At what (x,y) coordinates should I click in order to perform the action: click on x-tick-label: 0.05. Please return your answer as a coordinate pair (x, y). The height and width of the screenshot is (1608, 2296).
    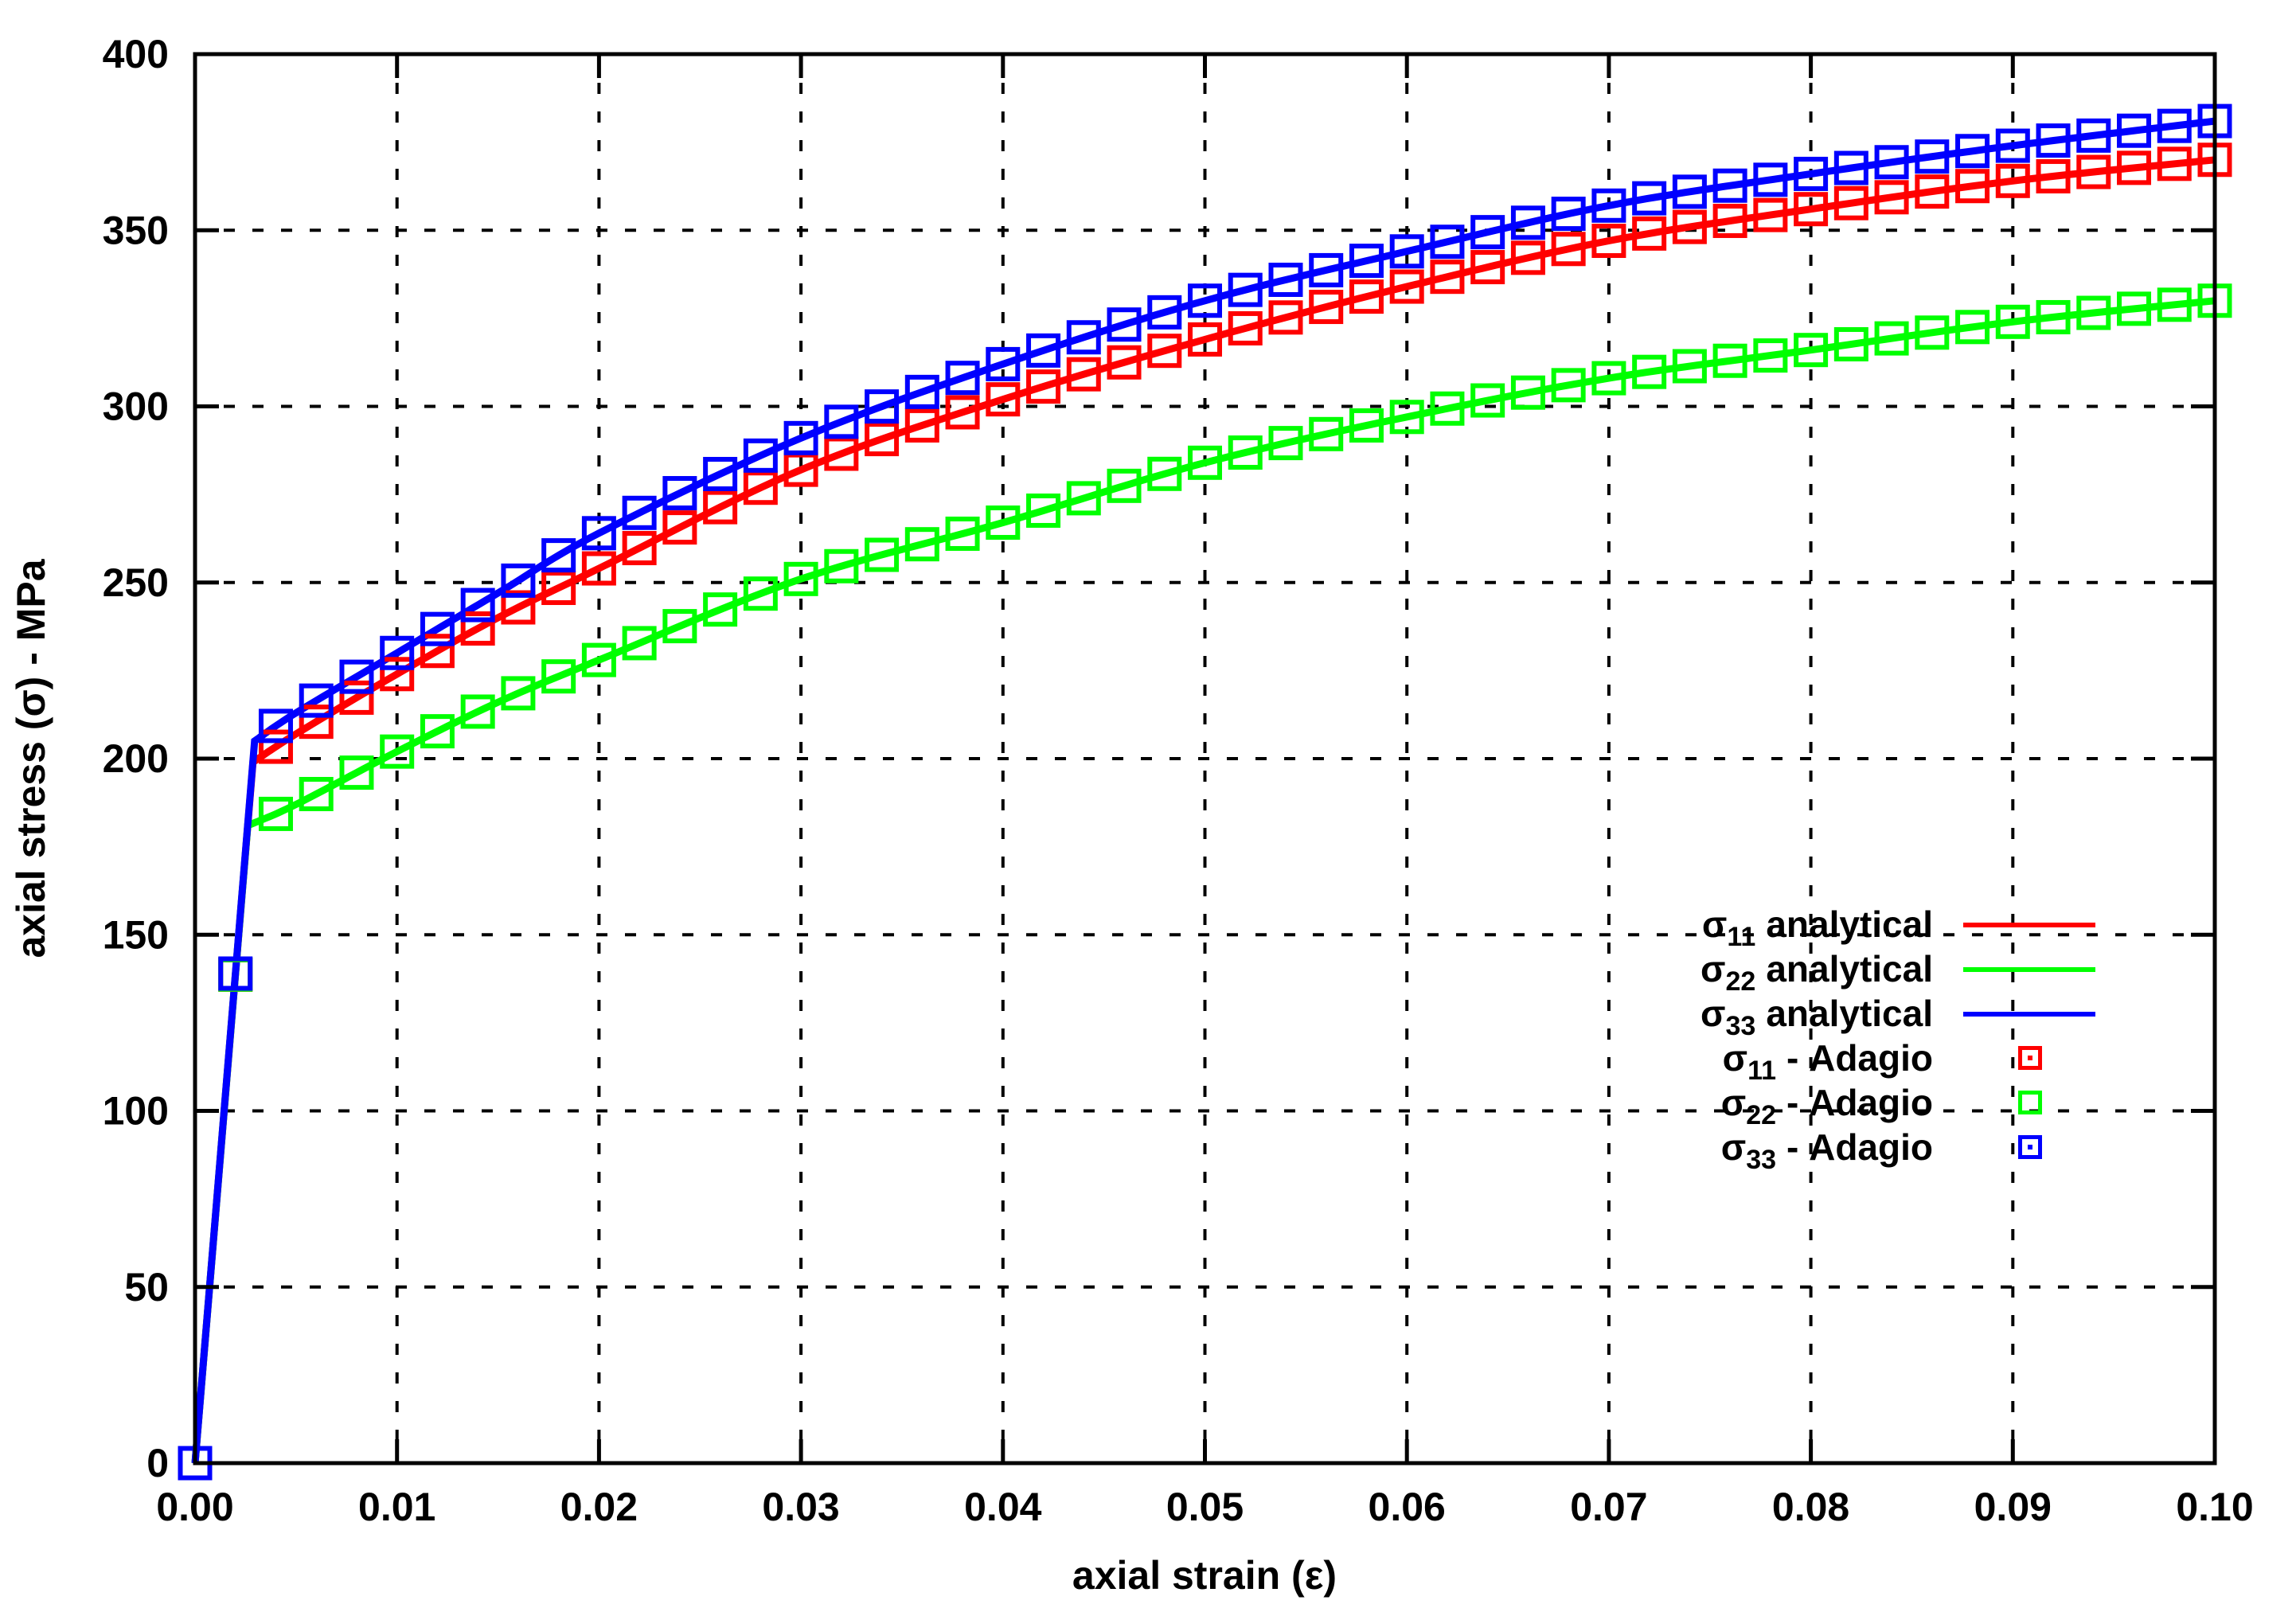
    Looking at the image, I should click on (1205, 1507).